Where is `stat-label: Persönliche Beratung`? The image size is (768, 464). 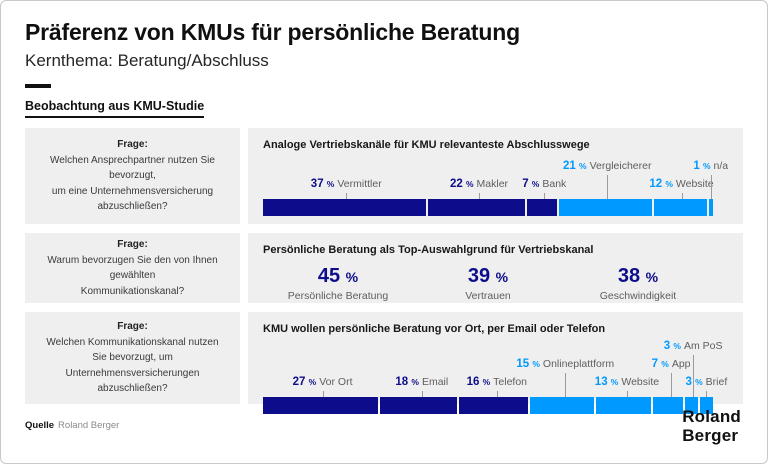
stat-label: Persönliche Beratung is located at coordinates (338, 296).